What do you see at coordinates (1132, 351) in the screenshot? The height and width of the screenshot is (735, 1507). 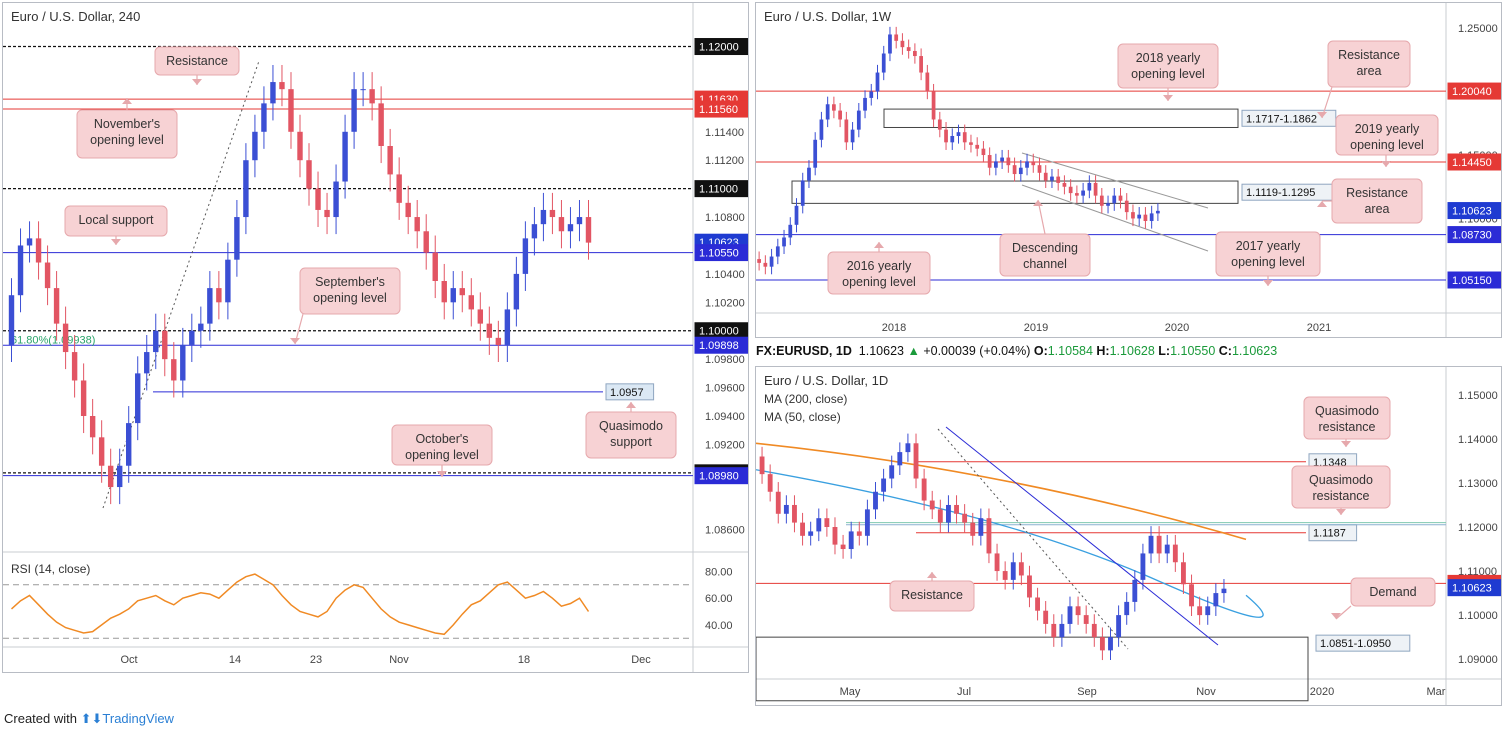 I see `quote-high: 1.10628` at bounding box center [1132, 351].